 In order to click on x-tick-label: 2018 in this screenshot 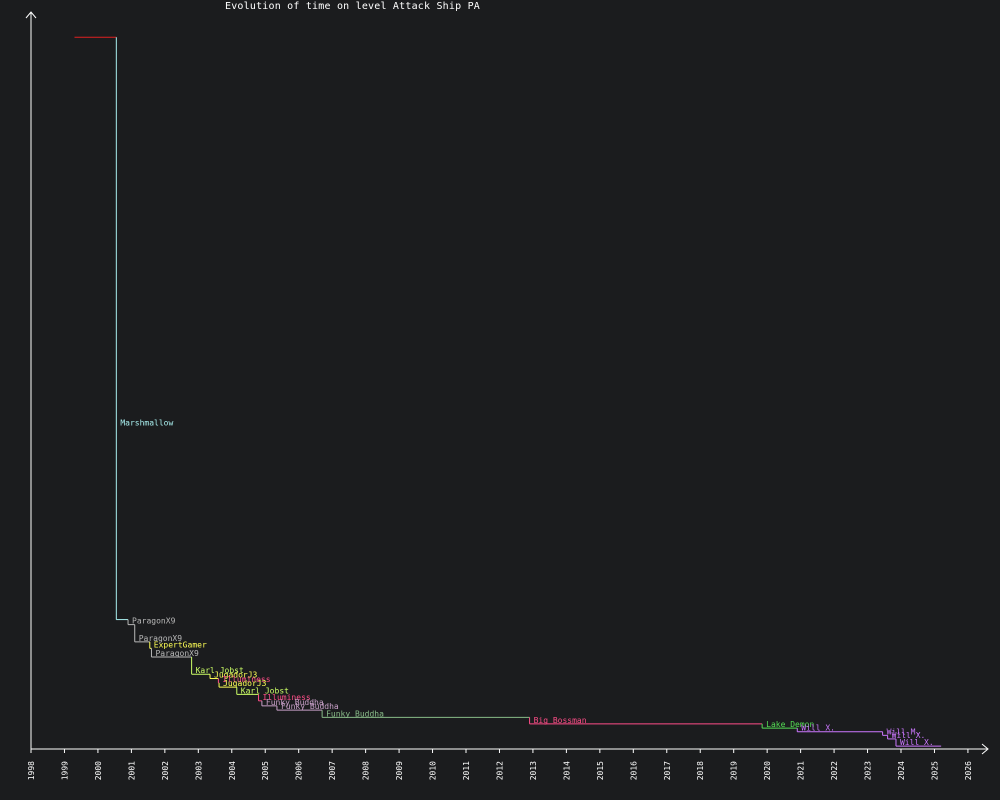, I will do `click(700, 770)`.